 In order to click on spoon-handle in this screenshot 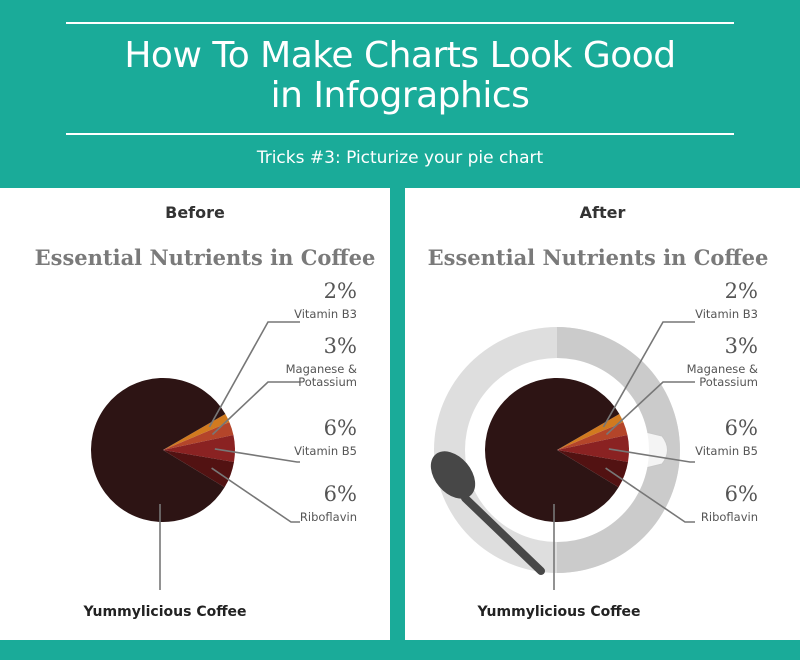, I will do `click(503, 534)`.